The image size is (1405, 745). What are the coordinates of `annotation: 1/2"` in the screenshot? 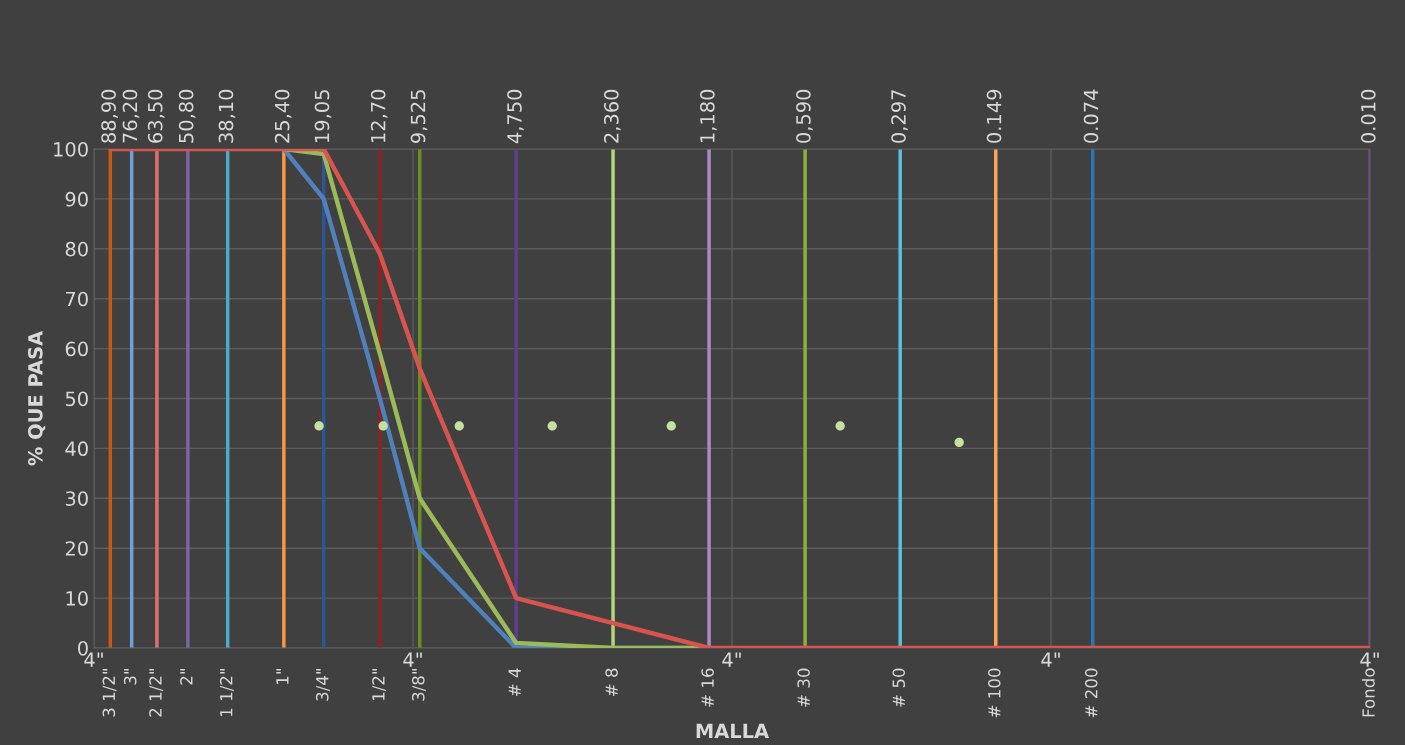 It's located at (379, 685).